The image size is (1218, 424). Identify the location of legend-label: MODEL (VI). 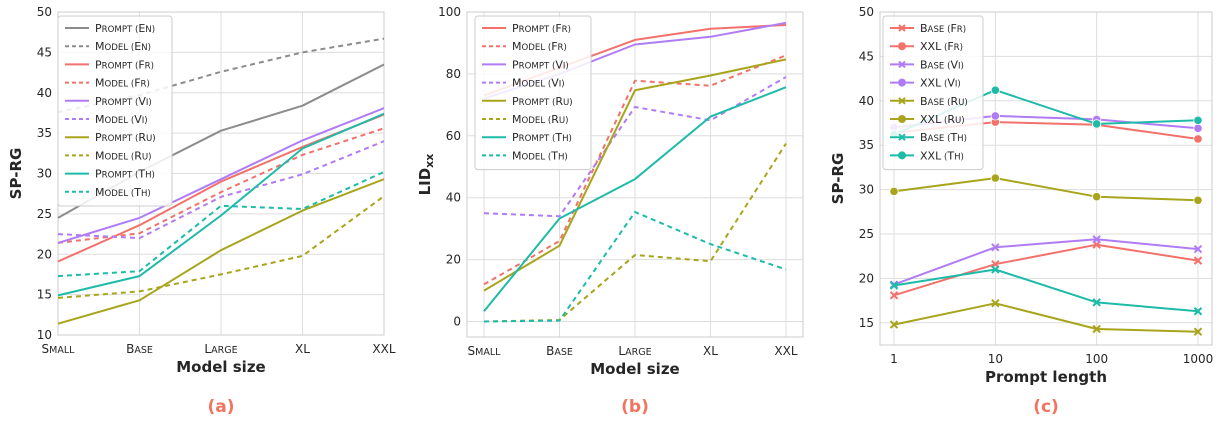
(121, 119).